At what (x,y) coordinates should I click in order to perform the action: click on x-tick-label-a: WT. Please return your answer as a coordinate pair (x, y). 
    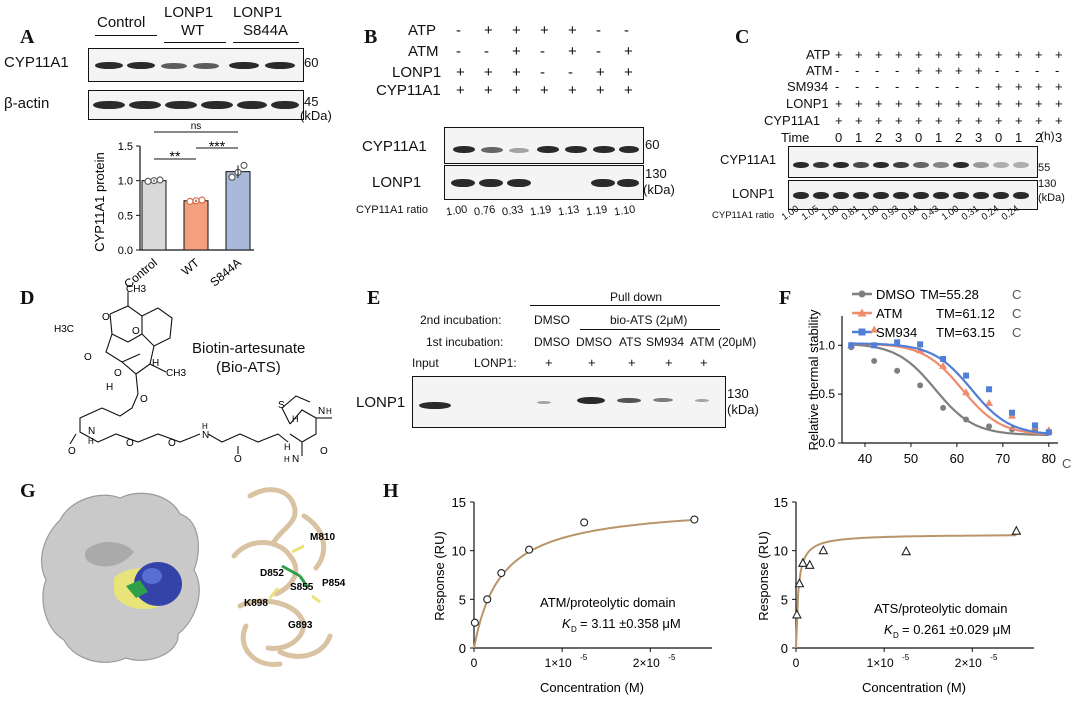
    Looking at the image, I should click on (191, 266).